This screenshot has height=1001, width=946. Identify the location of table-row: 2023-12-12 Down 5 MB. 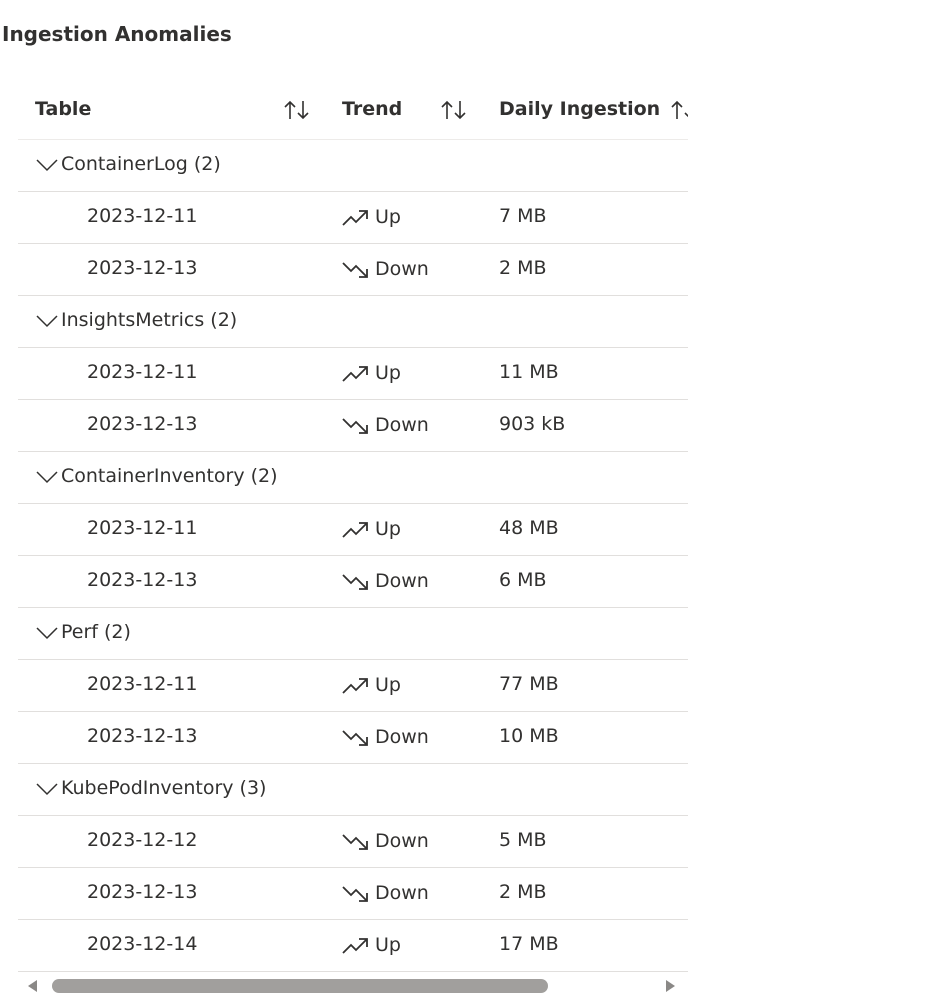
(353, 842).